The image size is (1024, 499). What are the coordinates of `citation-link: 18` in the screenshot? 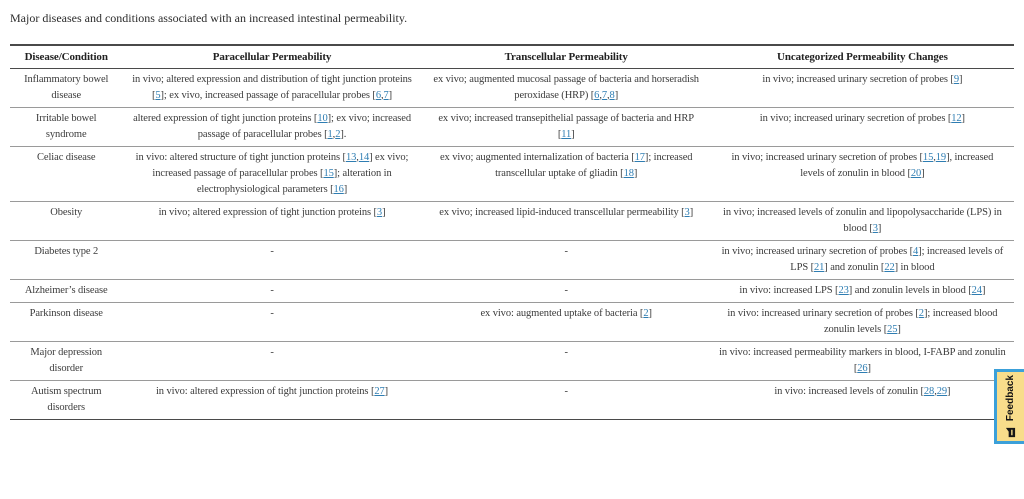 It's located at (628, 173).